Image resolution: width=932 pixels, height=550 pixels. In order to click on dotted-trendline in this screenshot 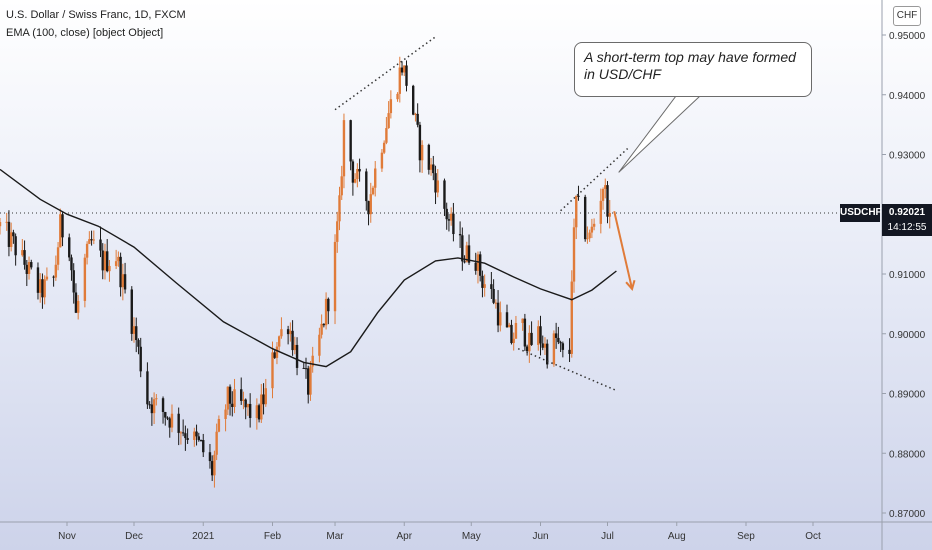, I will do `click(594, 179)`.